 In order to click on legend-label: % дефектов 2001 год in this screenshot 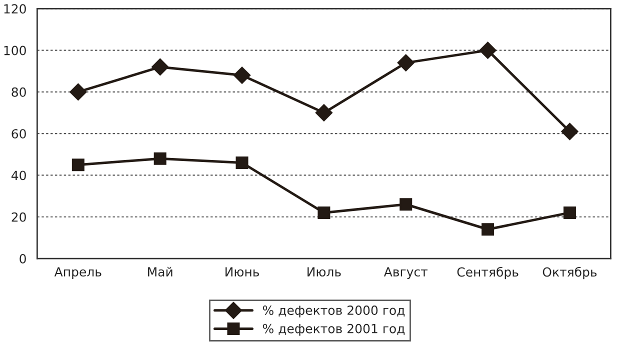, I will do `click(333, 330)`.